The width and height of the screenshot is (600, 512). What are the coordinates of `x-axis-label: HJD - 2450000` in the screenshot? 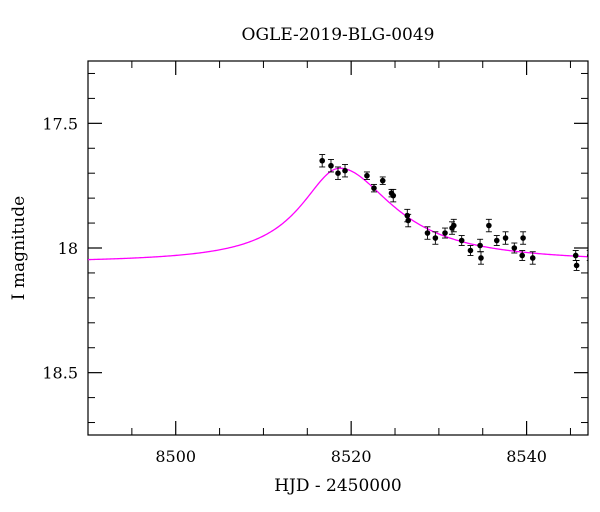 It's located at (338, 486).